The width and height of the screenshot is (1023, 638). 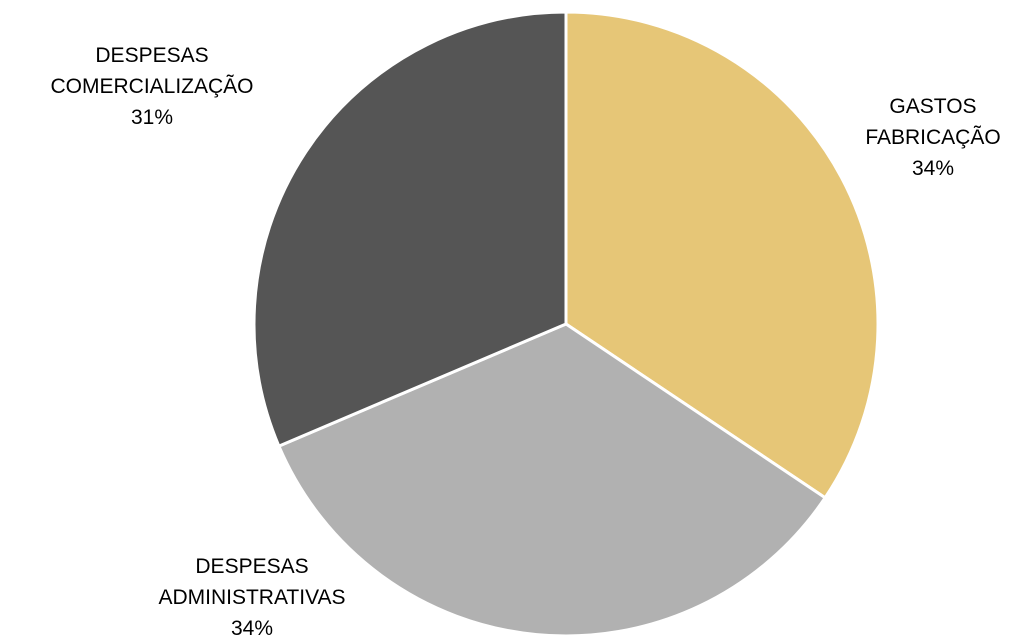 I want to click on slice-category-label: GASTOS, so click(x=932, y=106).